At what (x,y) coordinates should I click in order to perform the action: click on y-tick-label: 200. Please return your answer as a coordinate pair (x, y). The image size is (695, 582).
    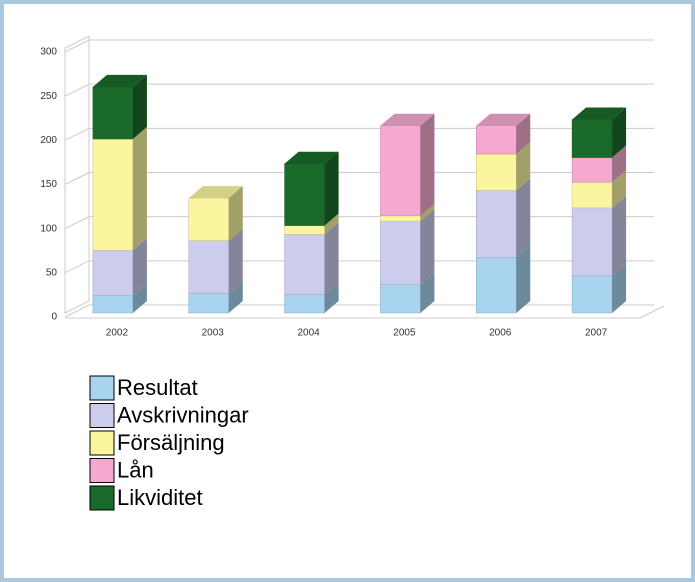
    Looking at the image, I should click on (48, 140).